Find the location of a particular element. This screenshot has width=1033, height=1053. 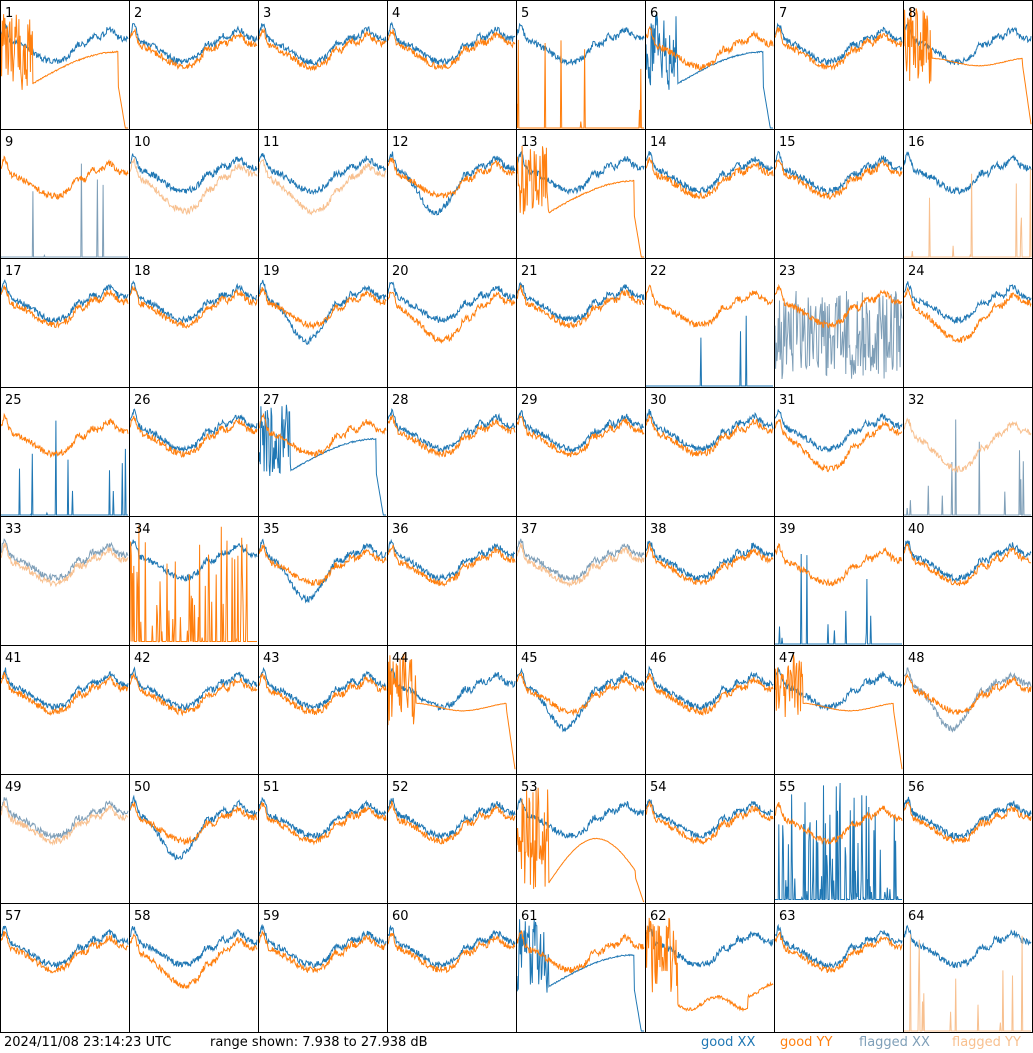

panel-12: 12 is located at coordinates (452, 194).